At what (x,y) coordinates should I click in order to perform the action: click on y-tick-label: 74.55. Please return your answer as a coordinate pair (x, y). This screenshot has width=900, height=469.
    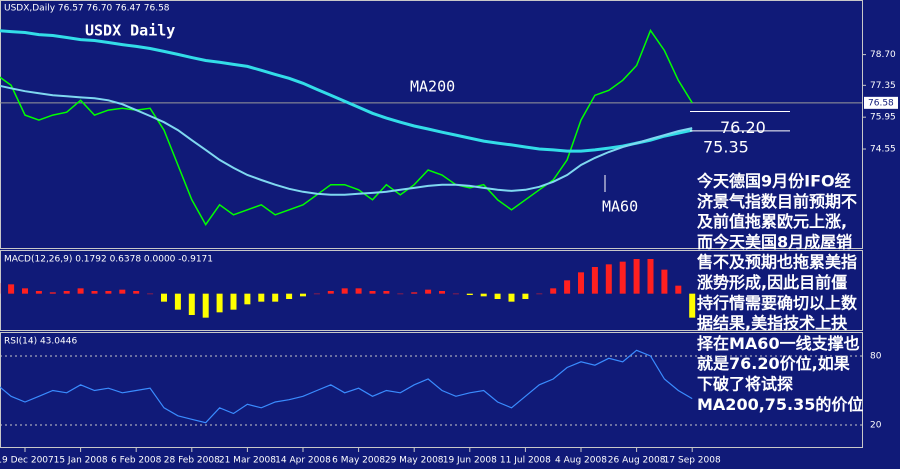
    Looking at the image, I should click on (883, 150).